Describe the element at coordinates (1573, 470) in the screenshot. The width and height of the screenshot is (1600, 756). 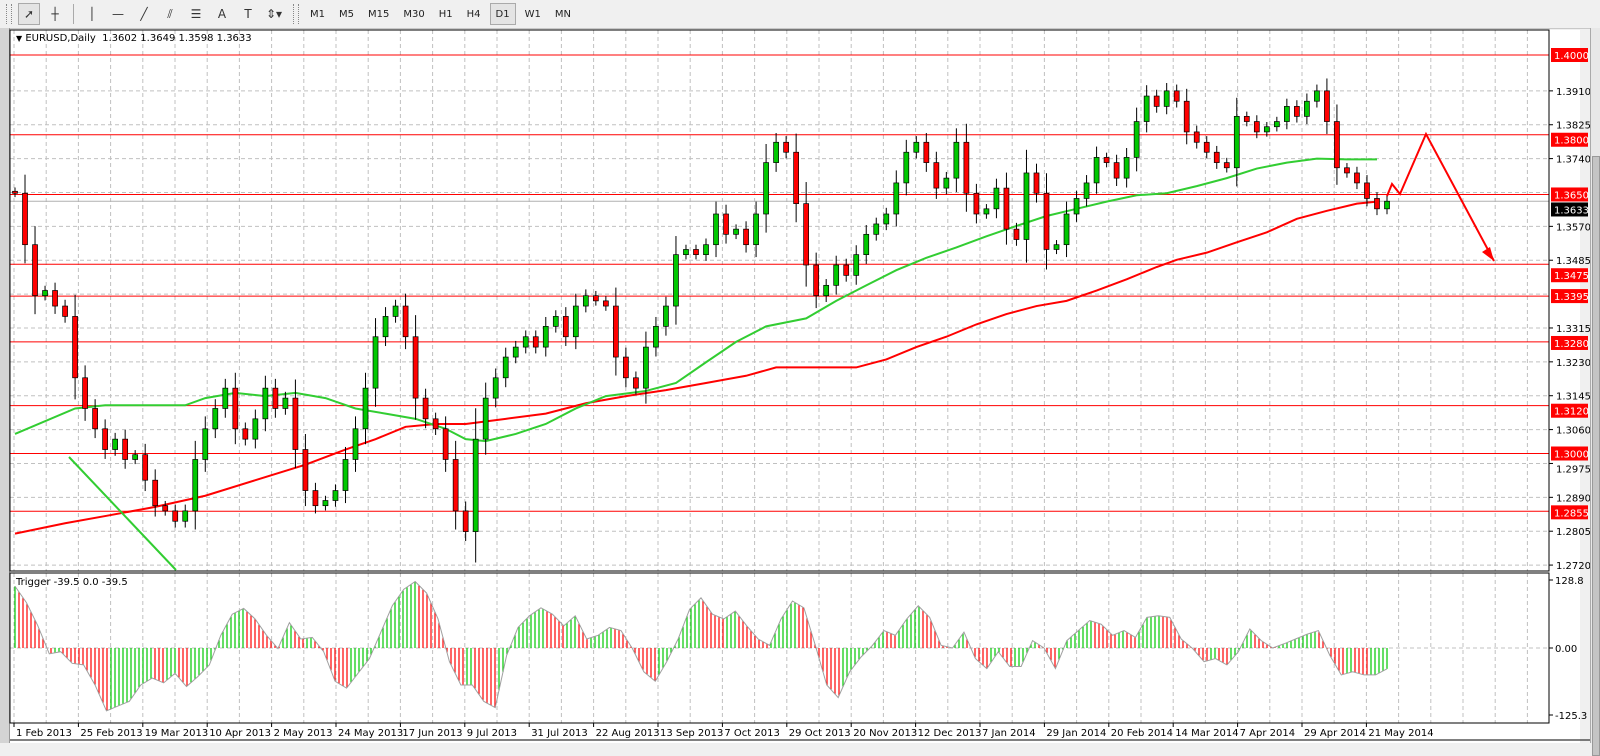
I see `y-tick-label: 1.2975` at that location.